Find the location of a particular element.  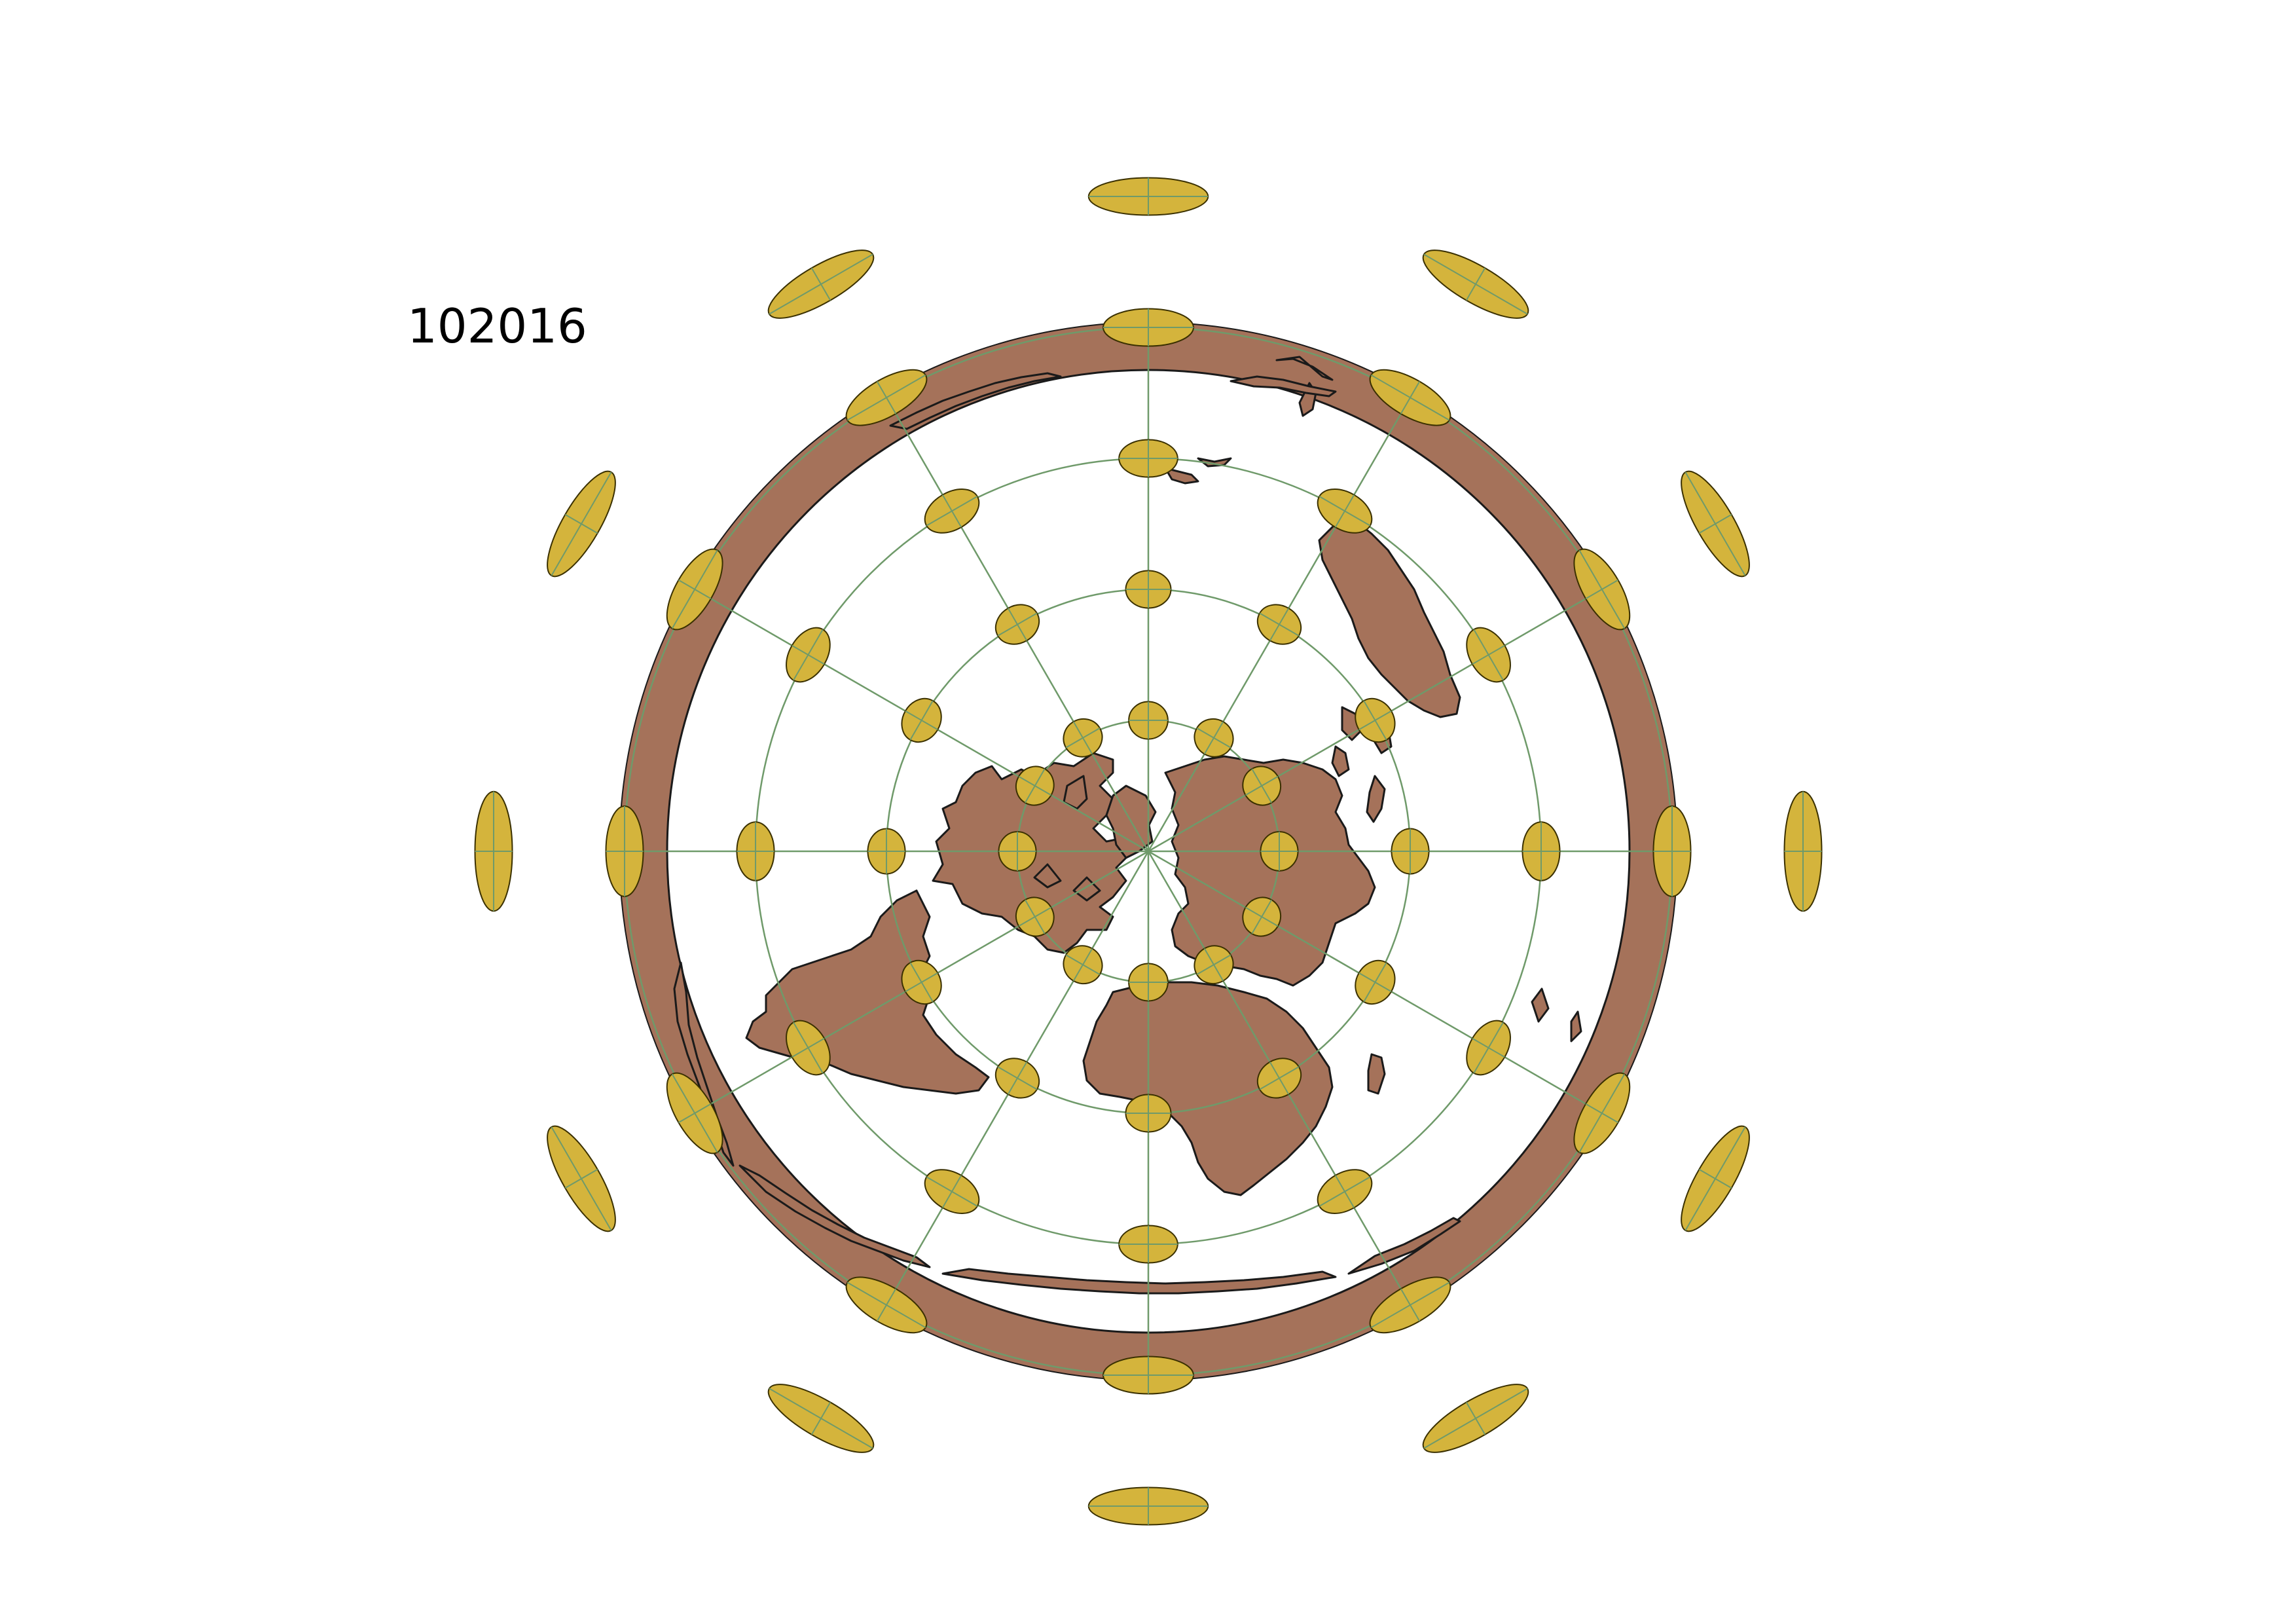

antarctic-coast-right is located at coordinates (1556, 1015).